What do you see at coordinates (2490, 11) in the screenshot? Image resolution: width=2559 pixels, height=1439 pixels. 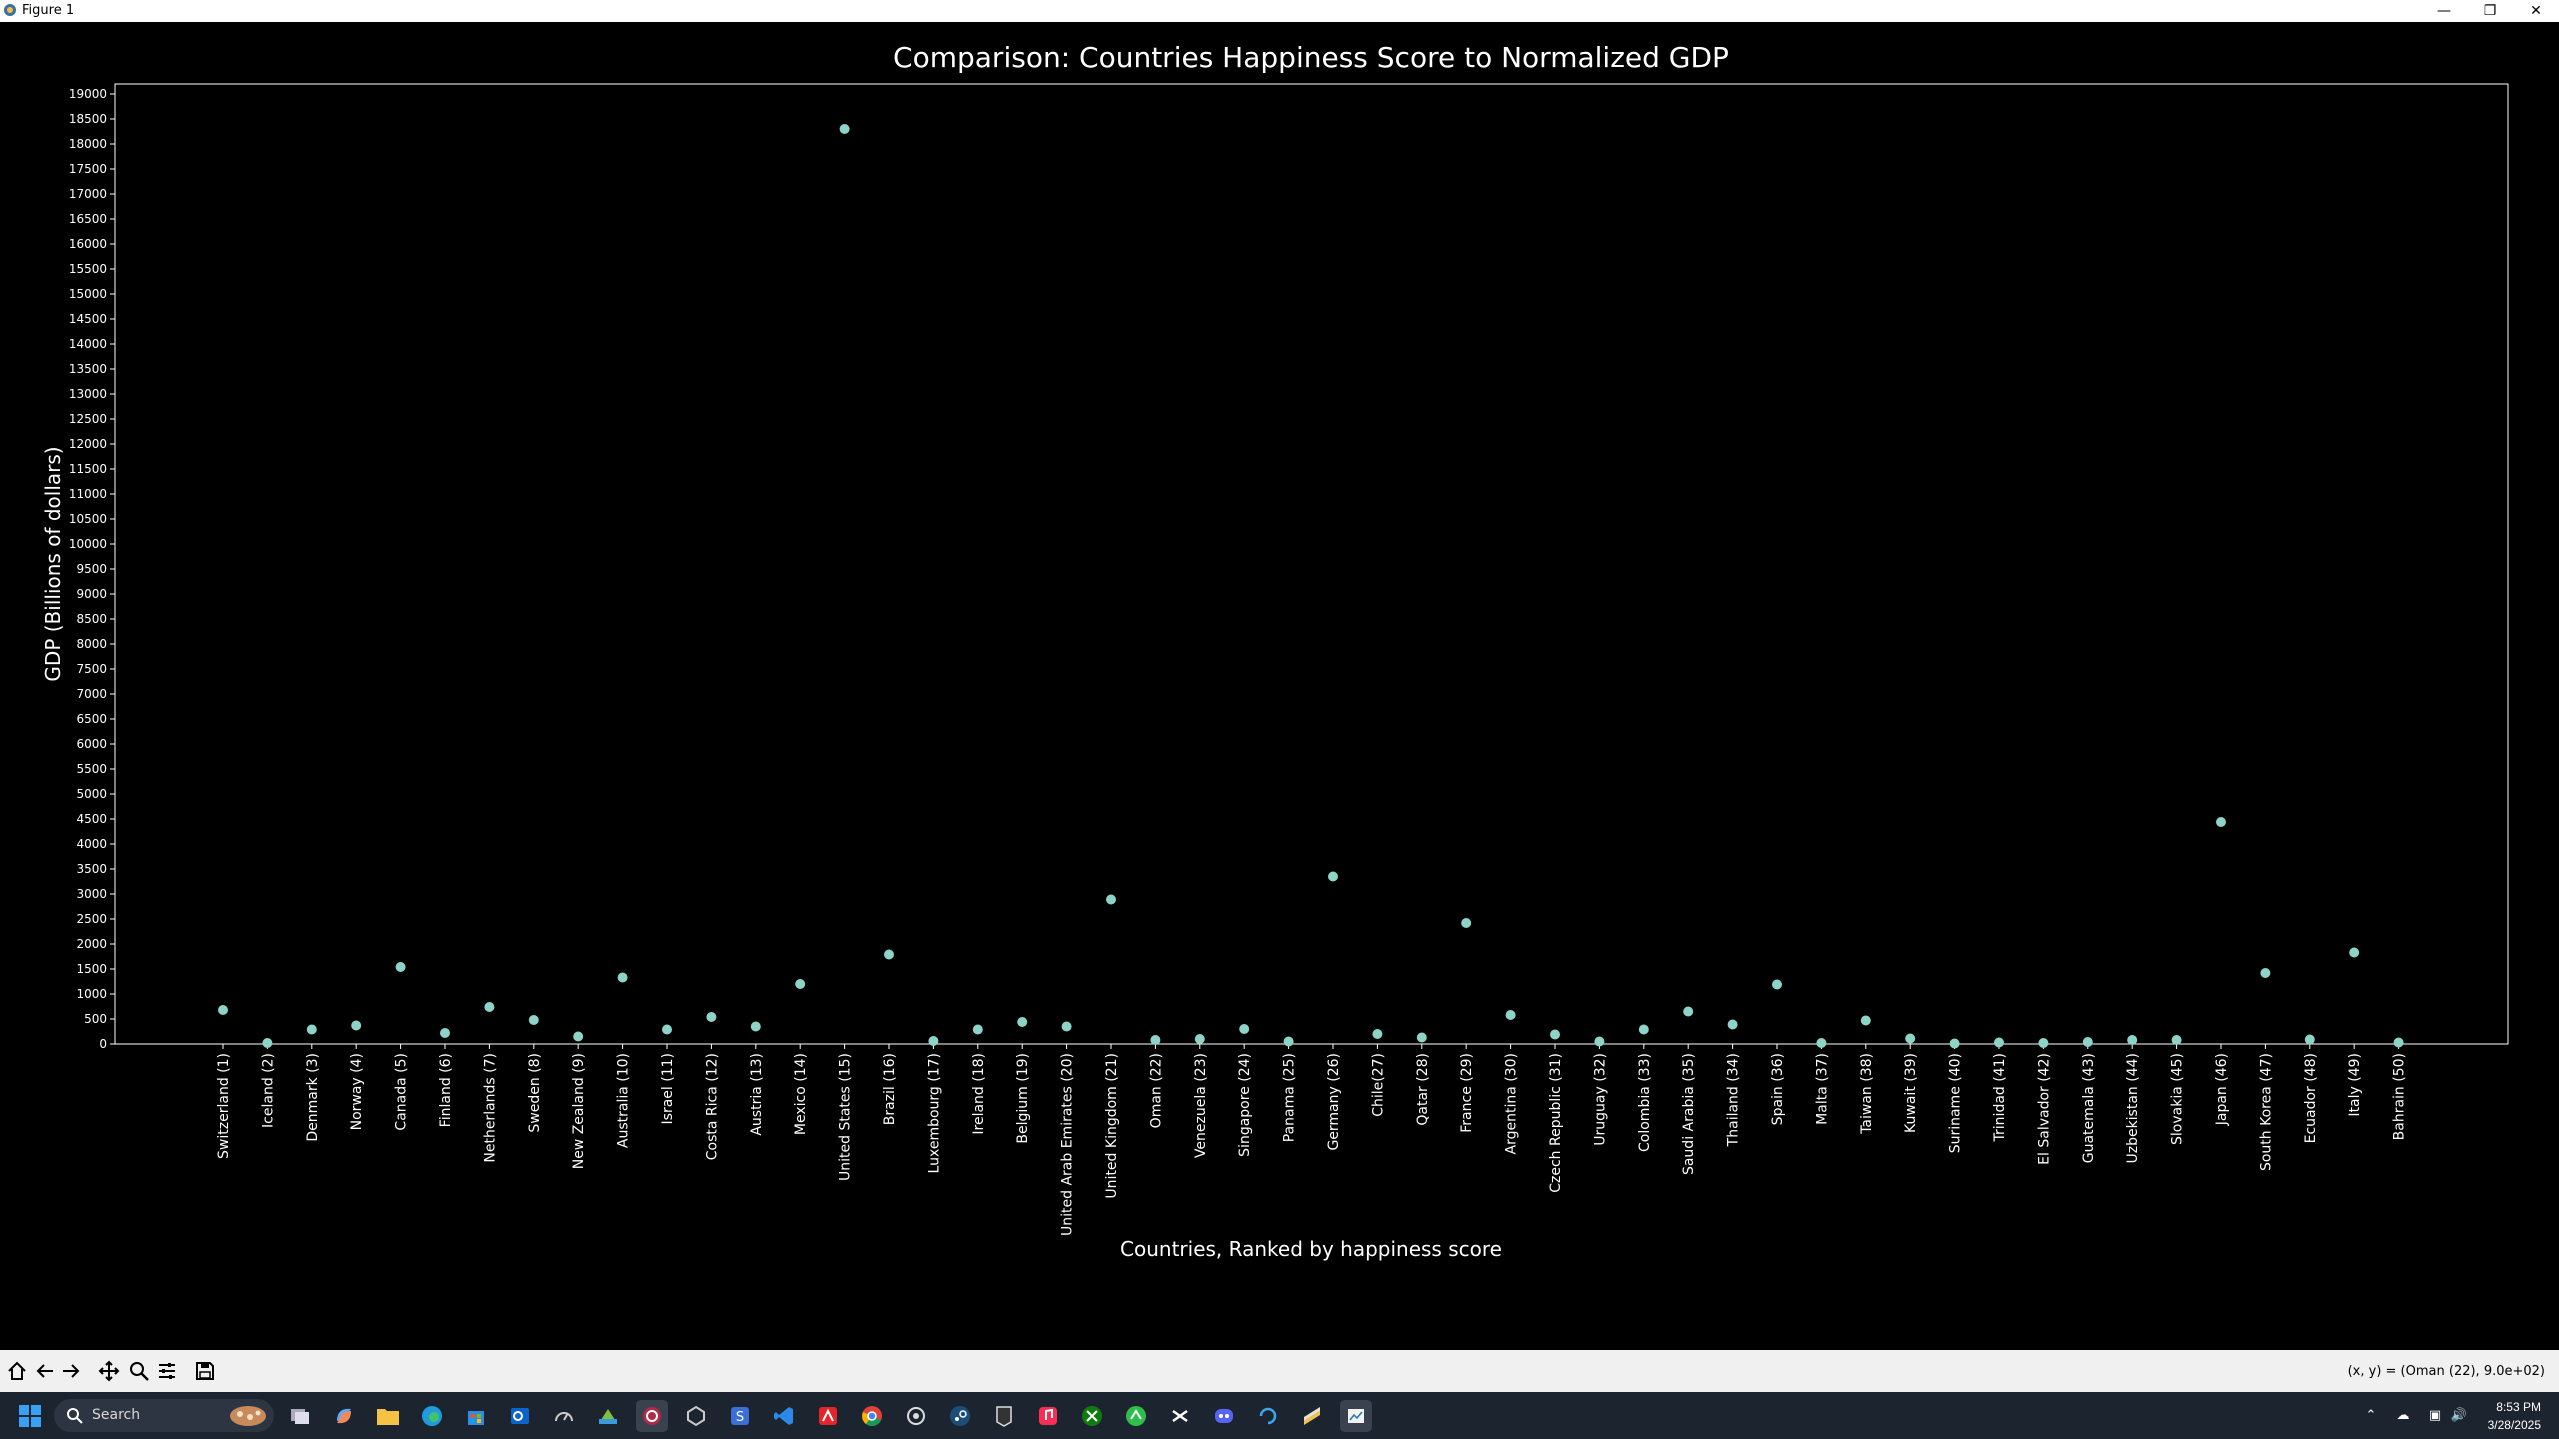 I see `restore-button: ❐` at bounding box center [2490, 11].